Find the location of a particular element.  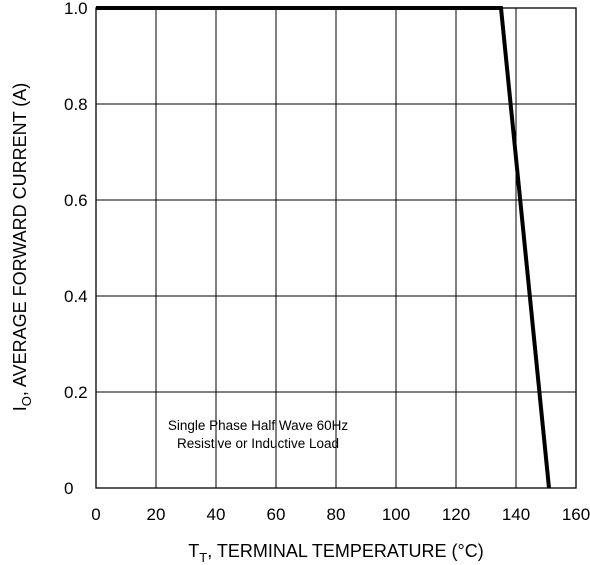

x-axis-title: TT, TERMINAL TEMPERATURE (°C) is located at coordinates (336, 553).